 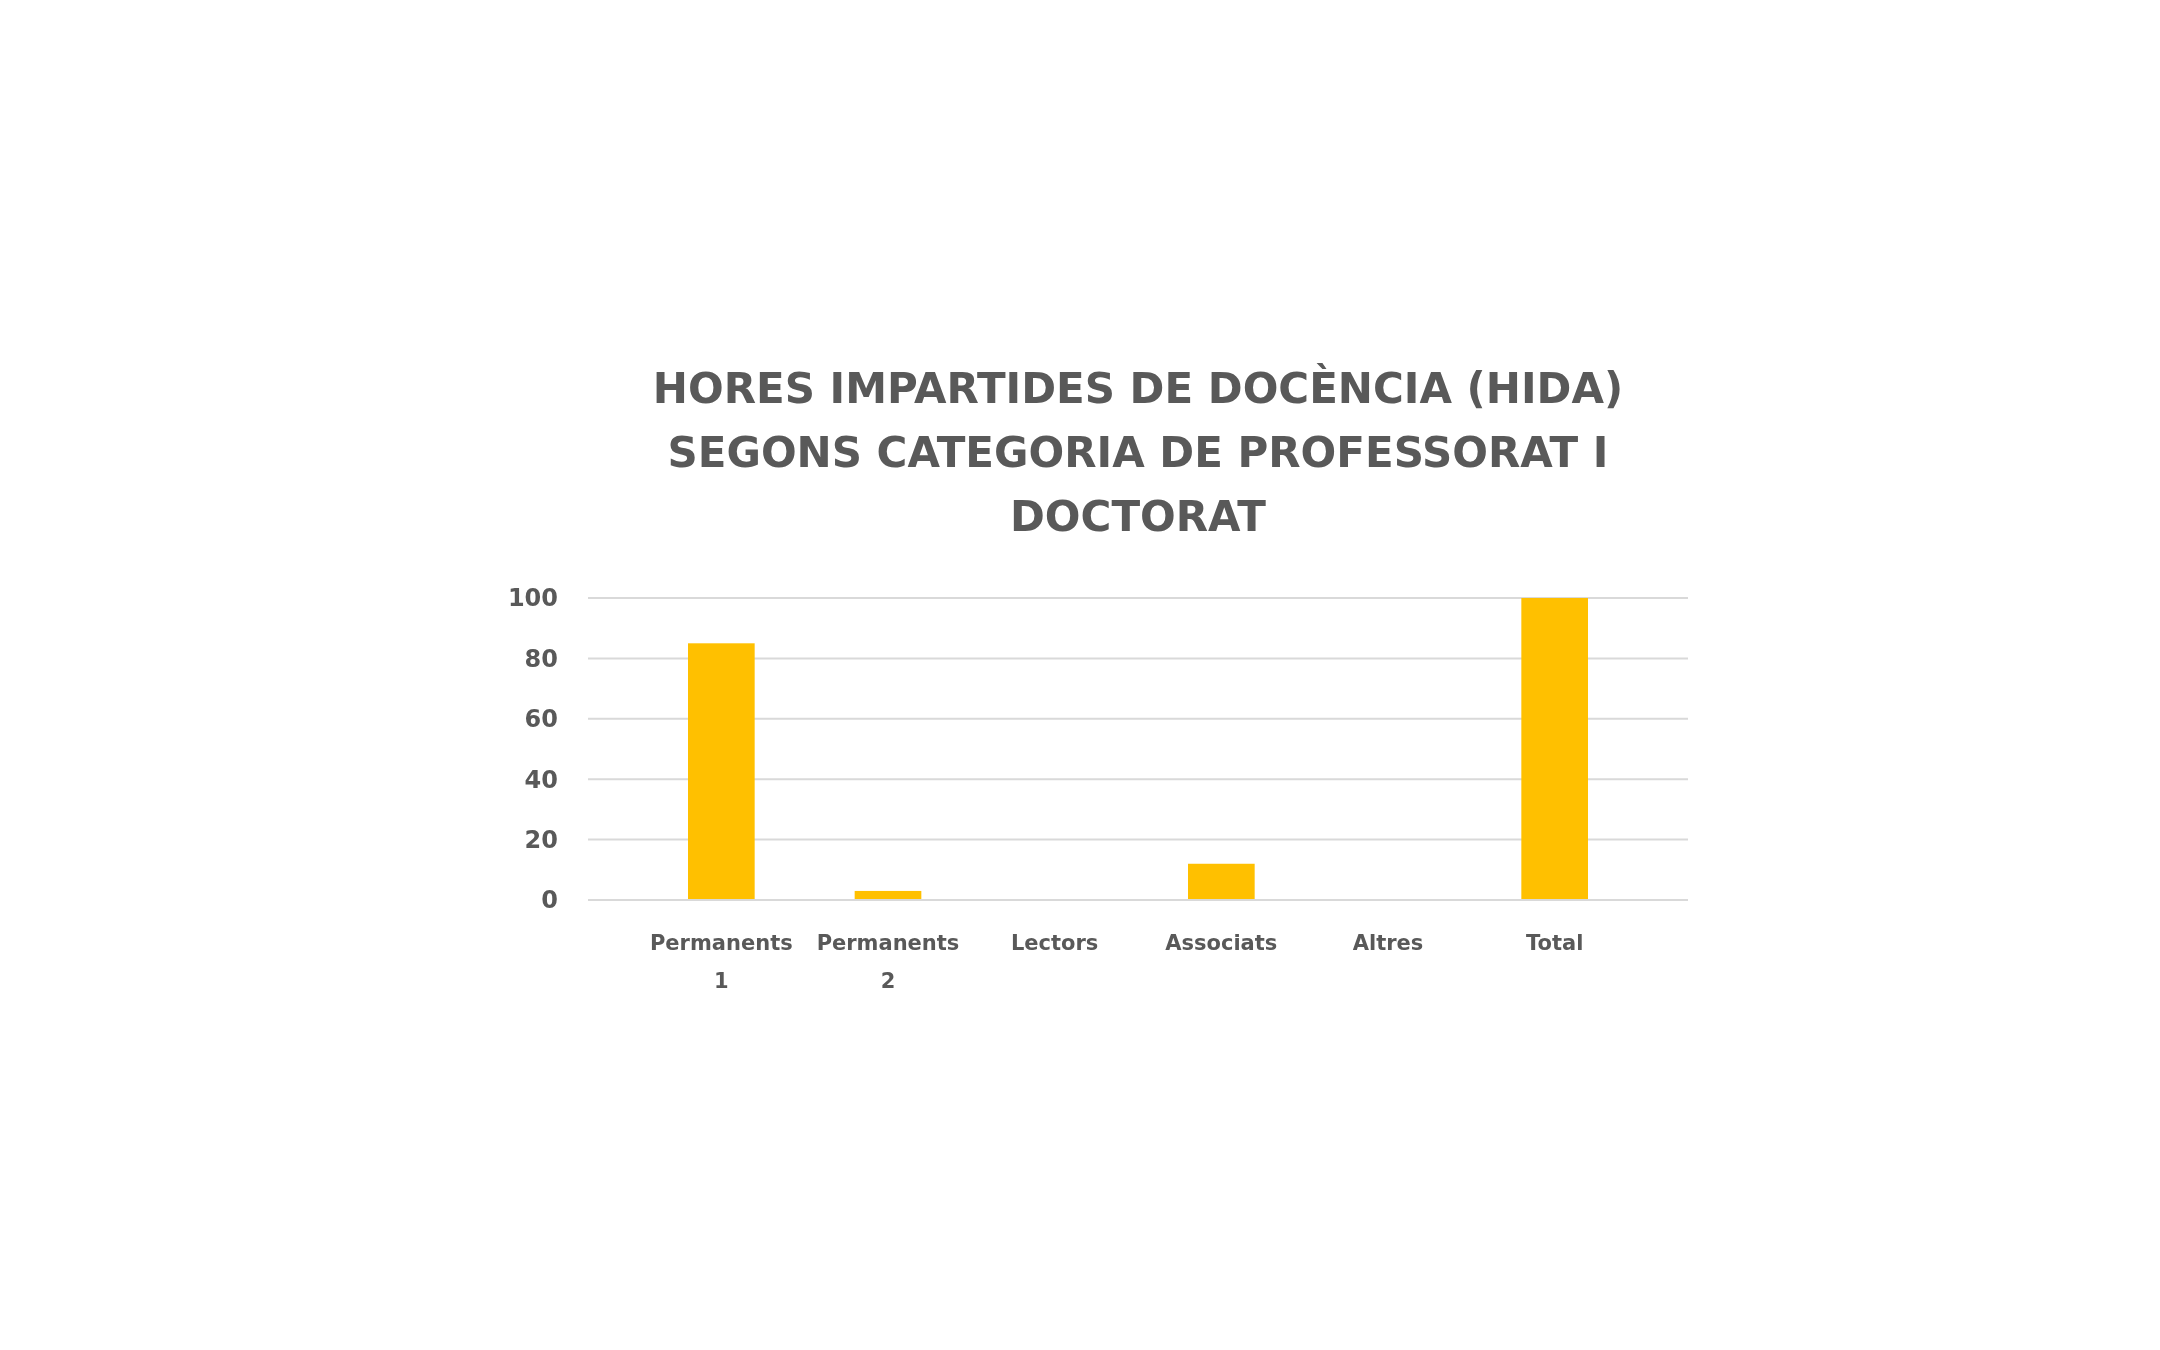 What do you see at coordinates (1221, 943) in the screenshot?
I see `x-tick-label: Associats` at bounding box center [1221, 943].